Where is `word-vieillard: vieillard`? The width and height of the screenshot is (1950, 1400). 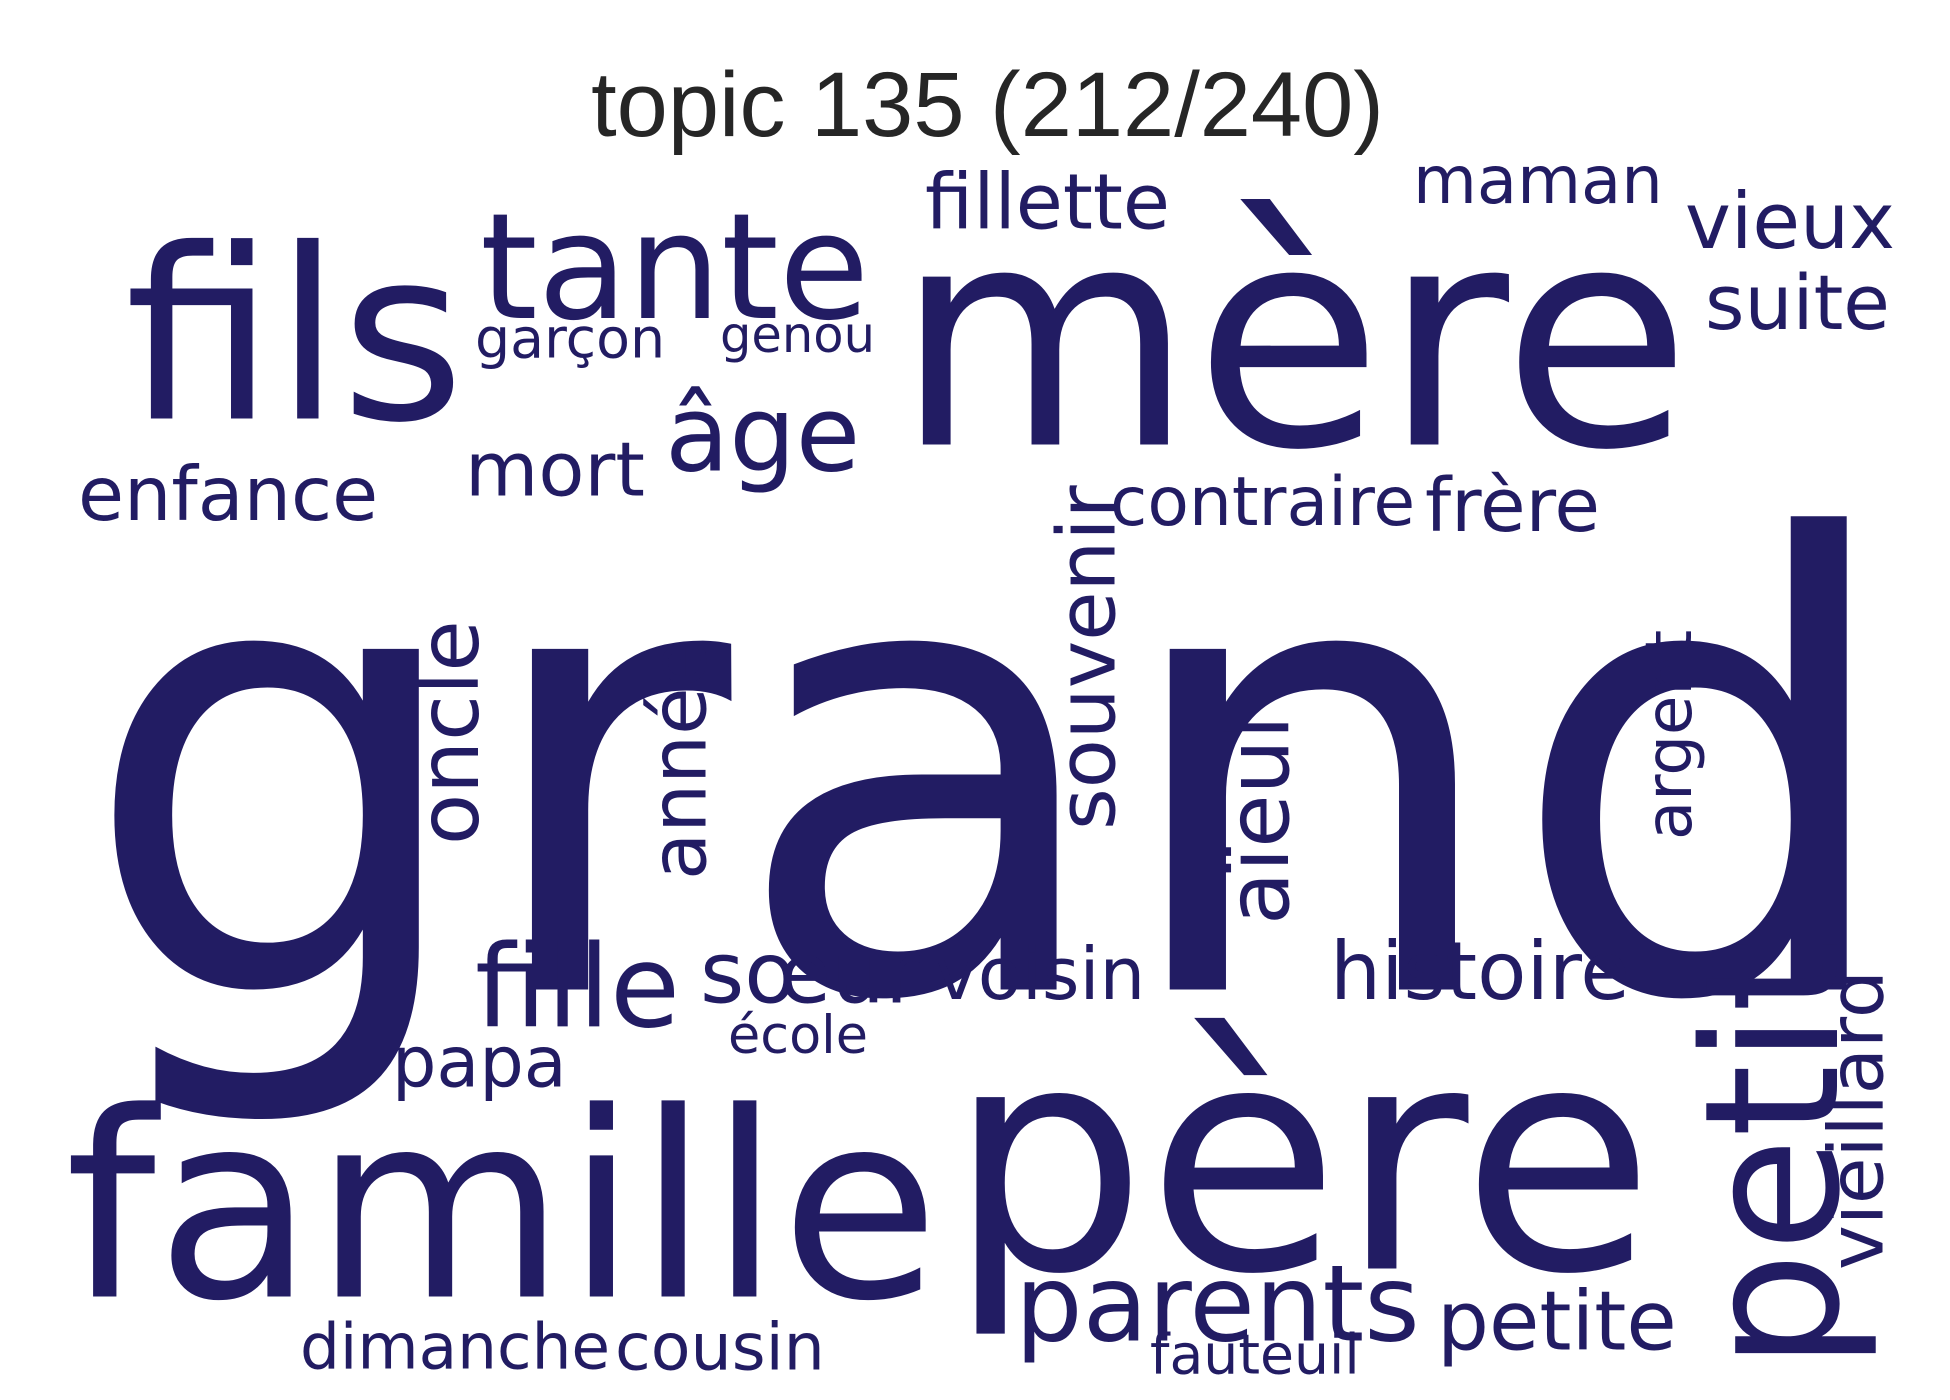 word-vieillard: vieillard is located at coordinates (1857, 1120).